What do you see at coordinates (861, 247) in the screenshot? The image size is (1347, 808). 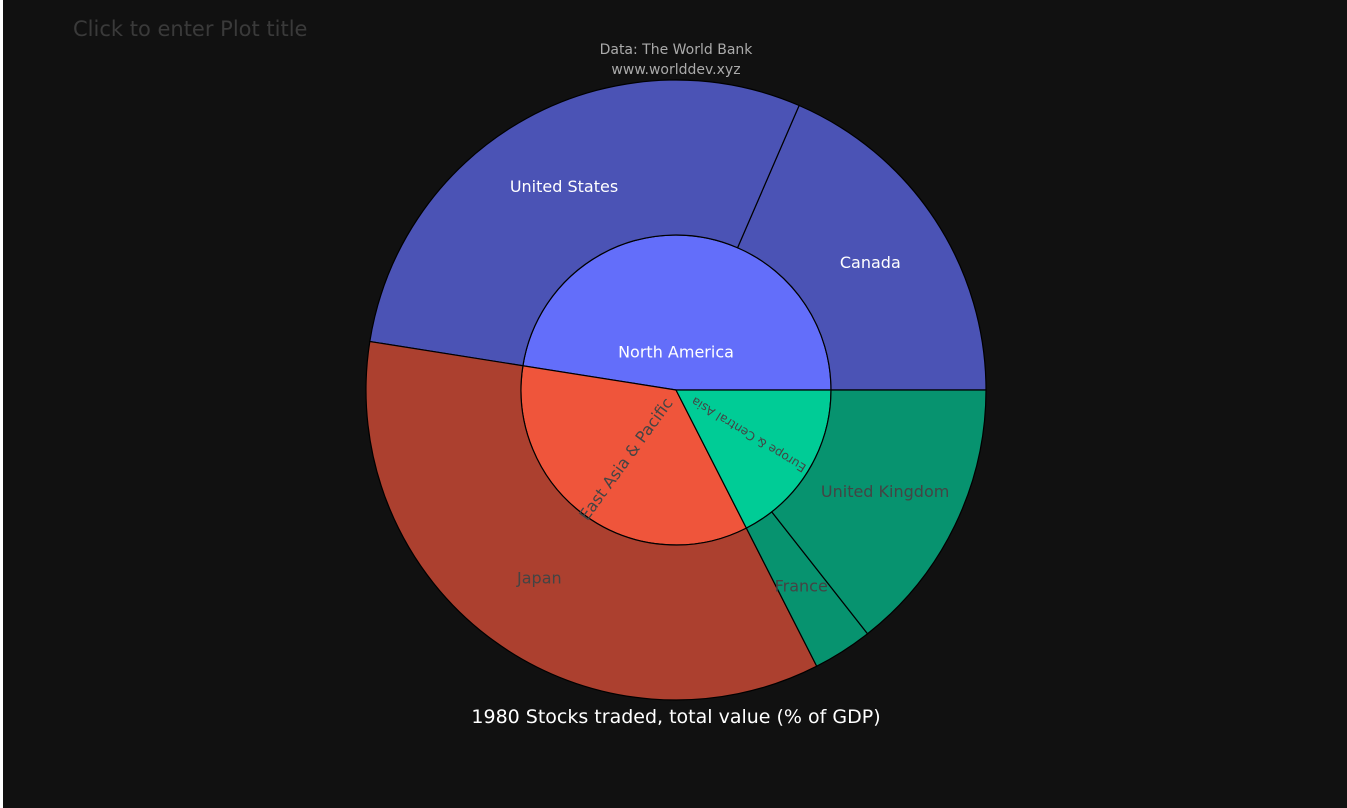 I see `sector-canada` at bounding box center [861, 247].